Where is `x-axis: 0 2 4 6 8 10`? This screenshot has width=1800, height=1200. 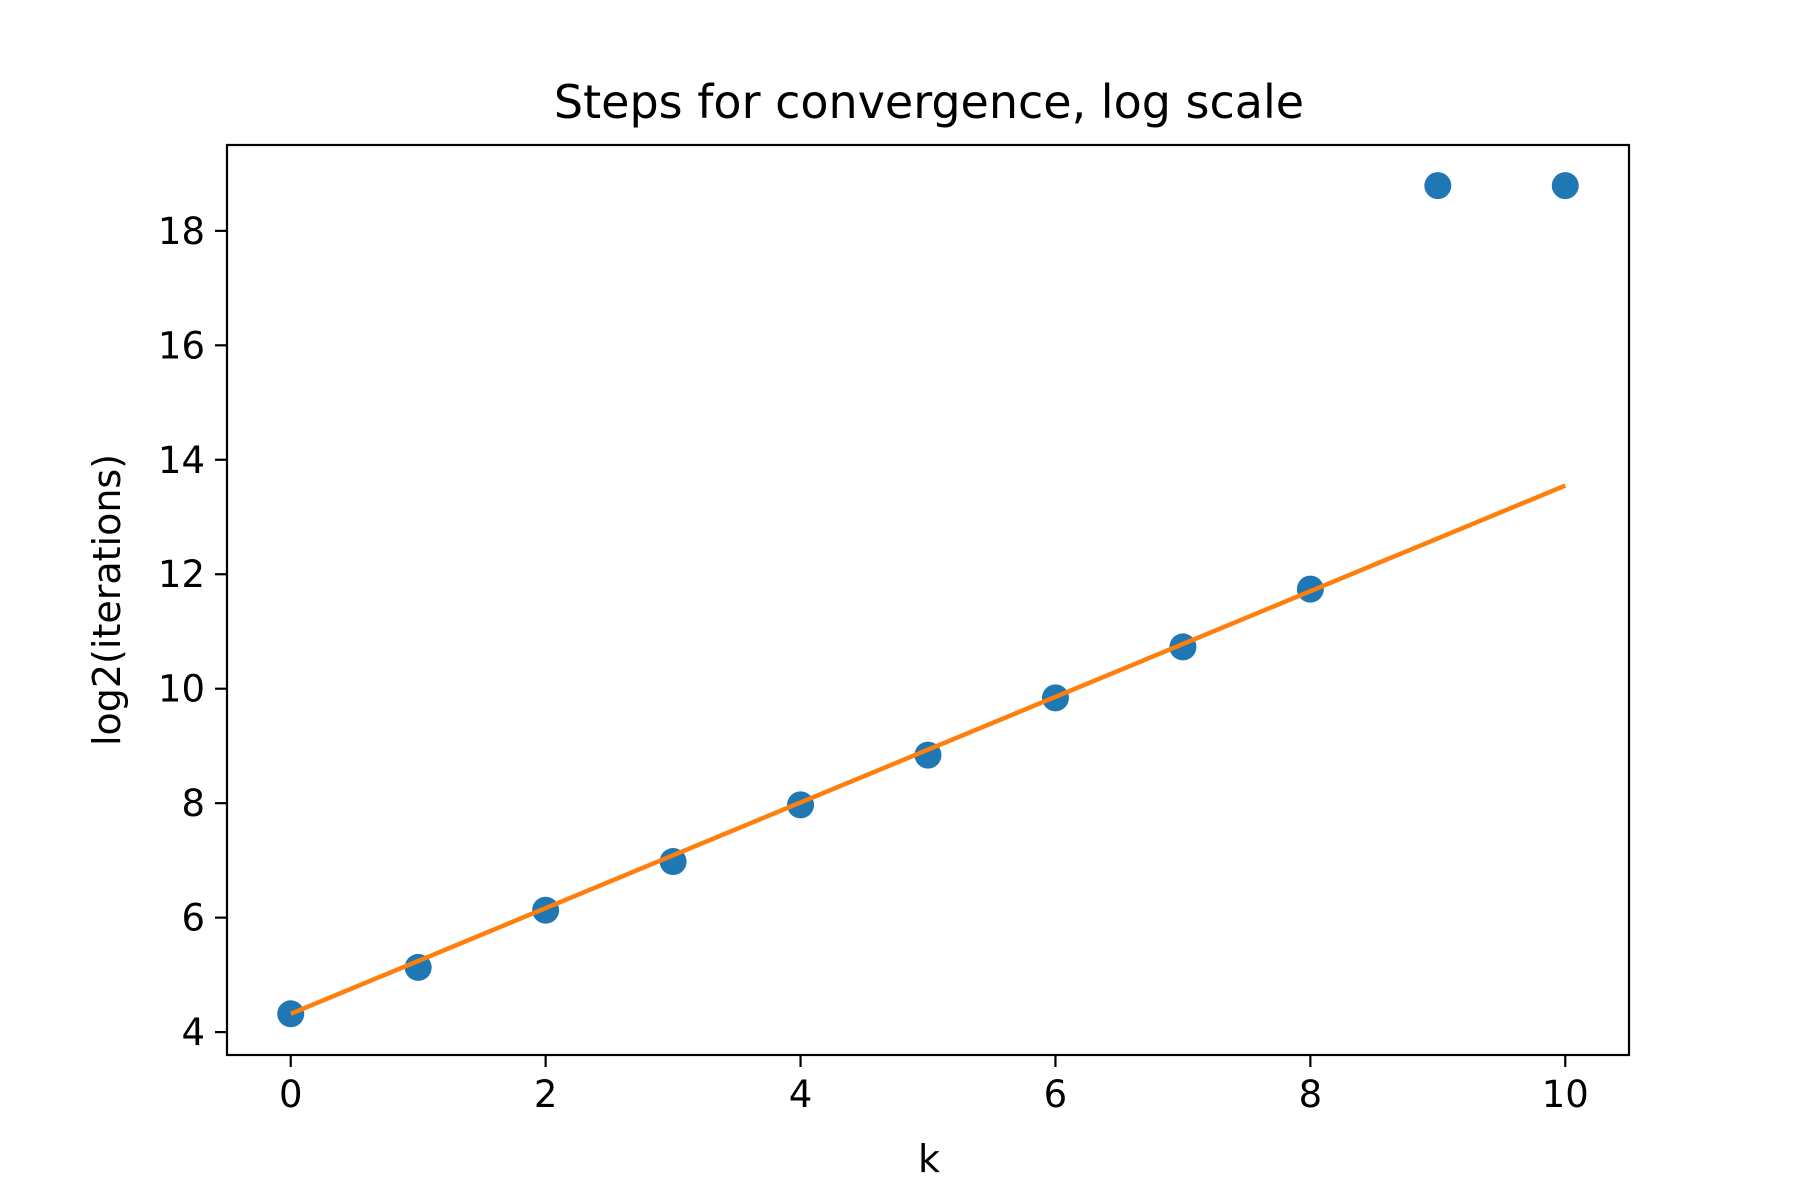 x-axis: 0 2 4 6 8 10 is located at coordinates (934, 1085).